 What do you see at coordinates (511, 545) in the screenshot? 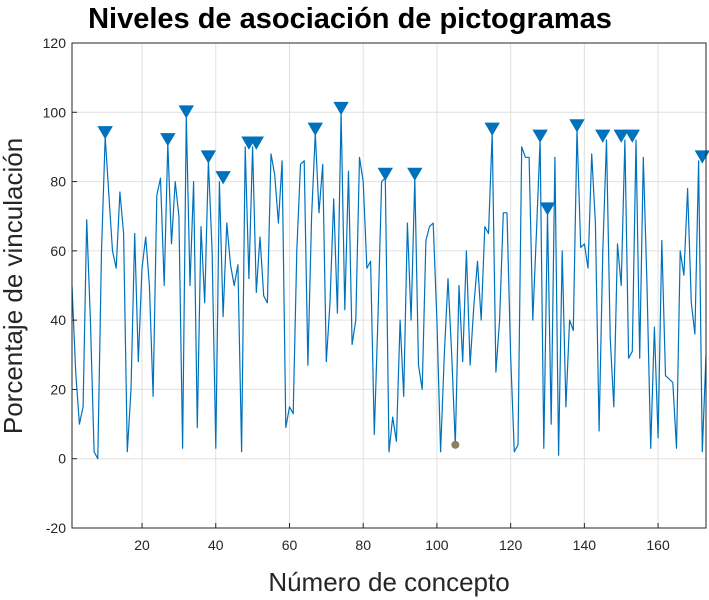
I see `x-tick-label: 120` at bounding box center [511, 545].